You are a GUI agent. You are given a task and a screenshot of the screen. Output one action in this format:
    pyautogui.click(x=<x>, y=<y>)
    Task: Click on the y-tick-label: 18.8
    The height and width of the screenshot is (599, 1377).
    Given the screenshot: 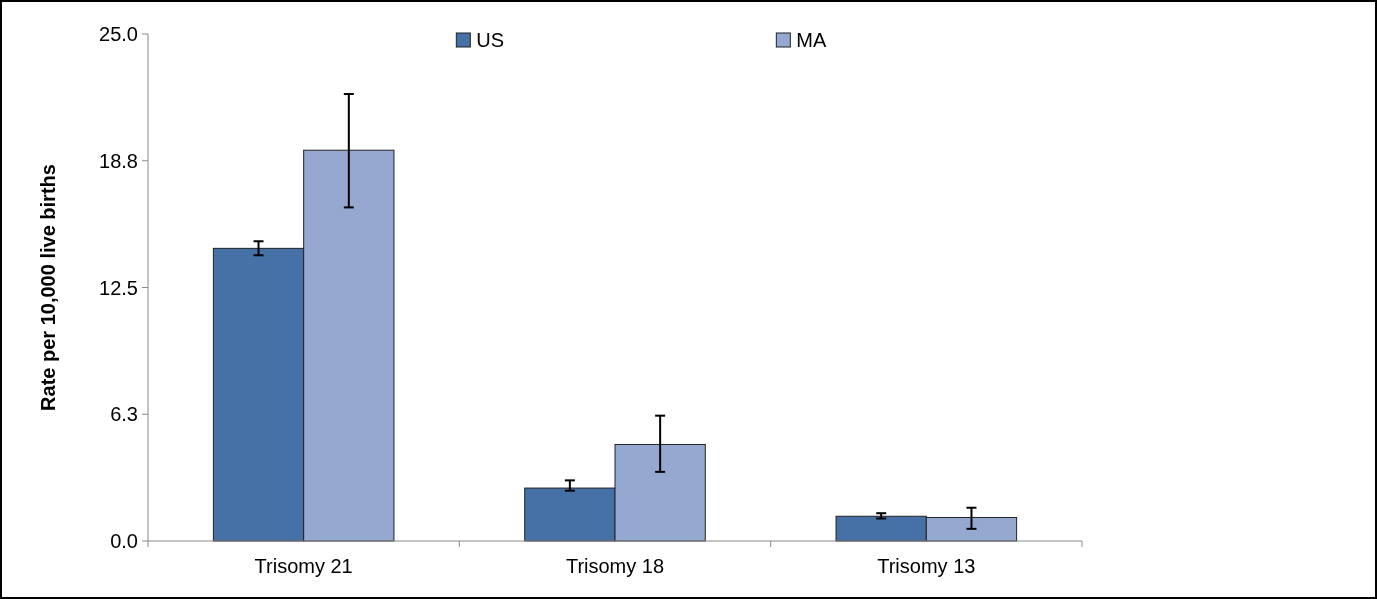 What is the action you would take?
    pyautogui.click(x=118, y=160)
    